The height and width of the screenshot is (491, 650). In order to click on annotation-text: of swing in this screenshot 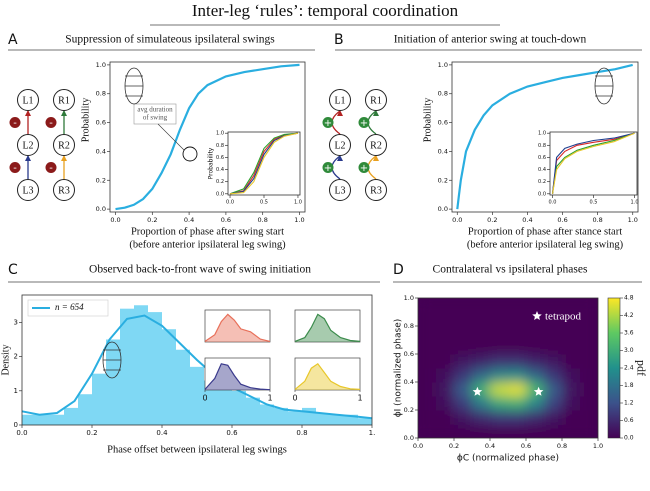, I will do `click(155, 118)`.